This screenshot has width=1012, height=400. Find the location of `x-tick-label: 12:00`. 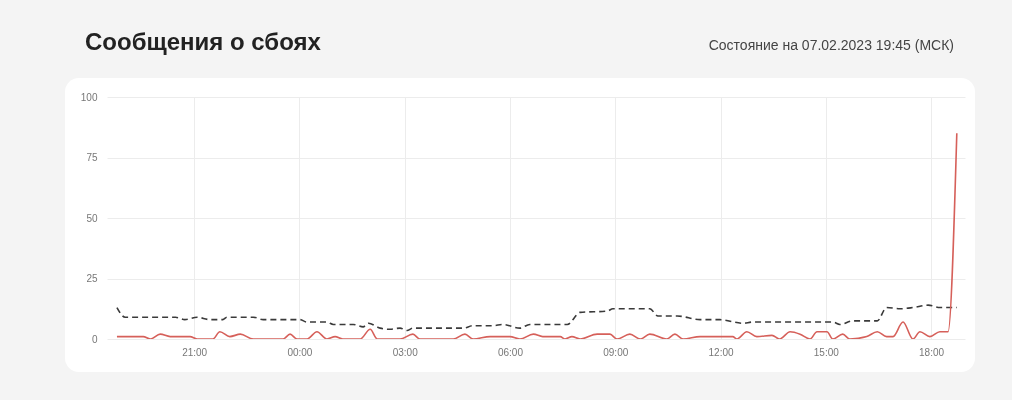

x-tick-label: 12:00 is located at coordinates (721, 352).